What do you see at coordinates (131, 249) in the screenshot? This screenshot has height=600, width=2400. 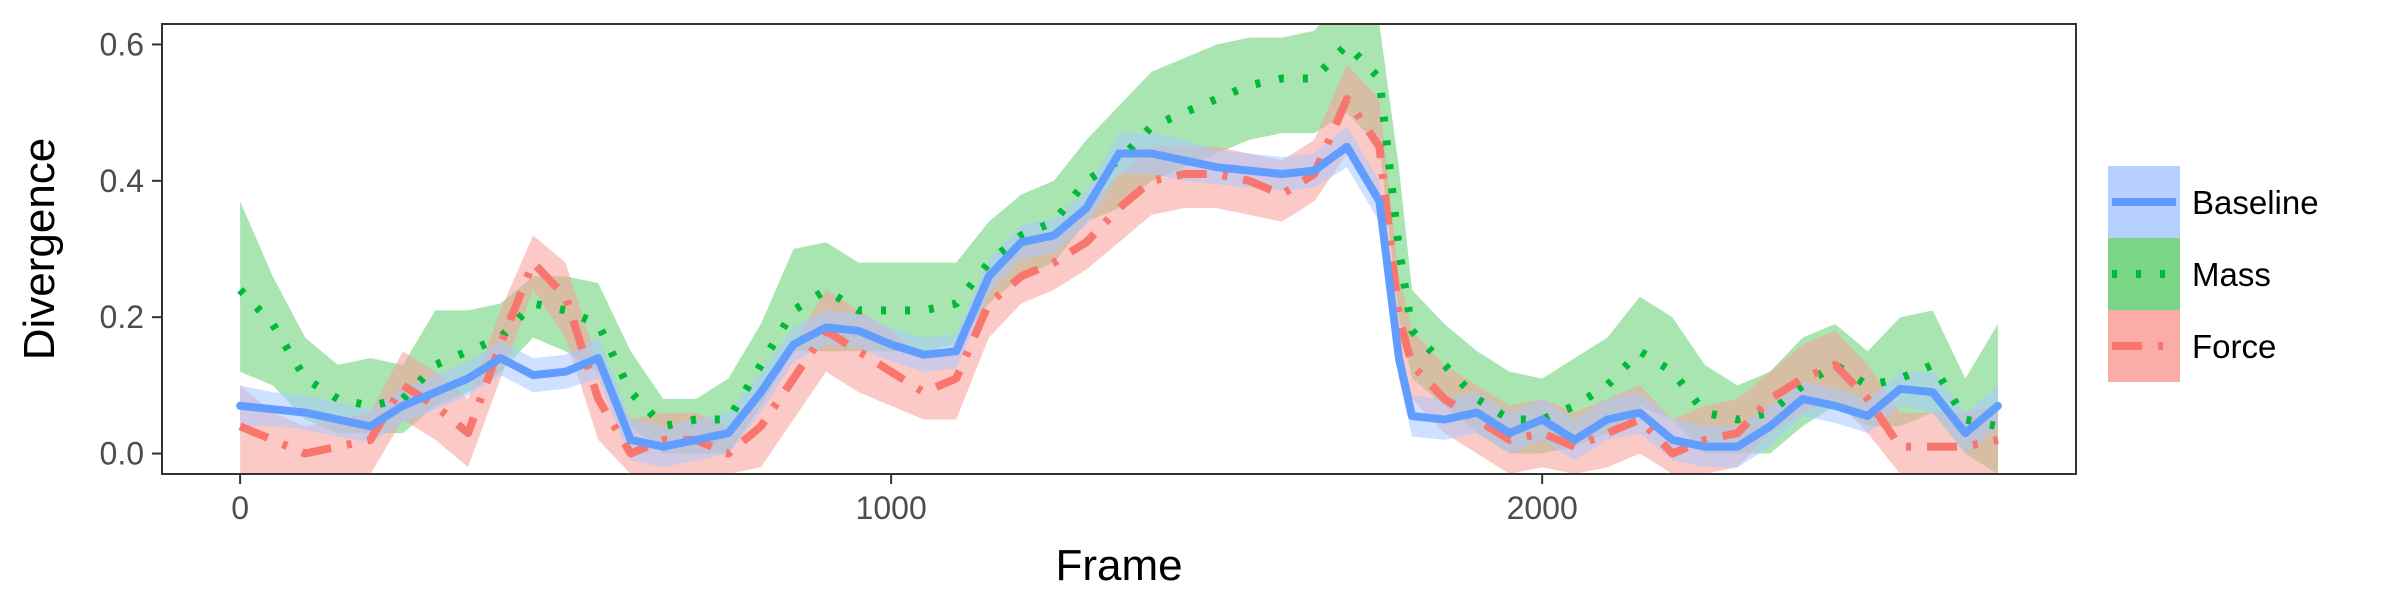 I see `y-axis: 0.0 0.2 0.4 0.6` at bounding box center [131, 249].